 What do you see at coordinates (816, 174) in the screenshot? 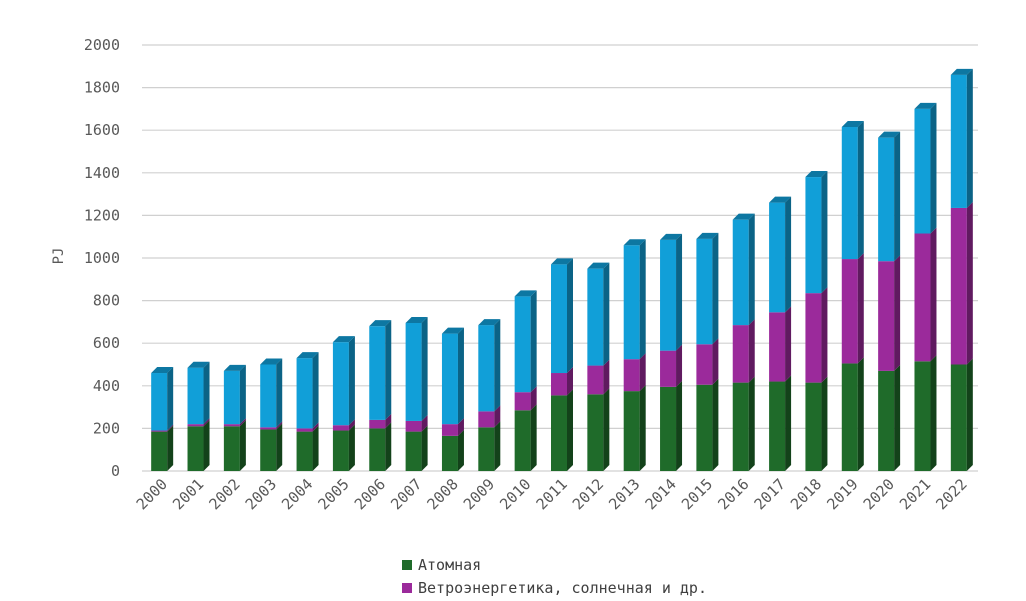
I see `bar-2018-series-2-top` at bounding box center [816, 174].